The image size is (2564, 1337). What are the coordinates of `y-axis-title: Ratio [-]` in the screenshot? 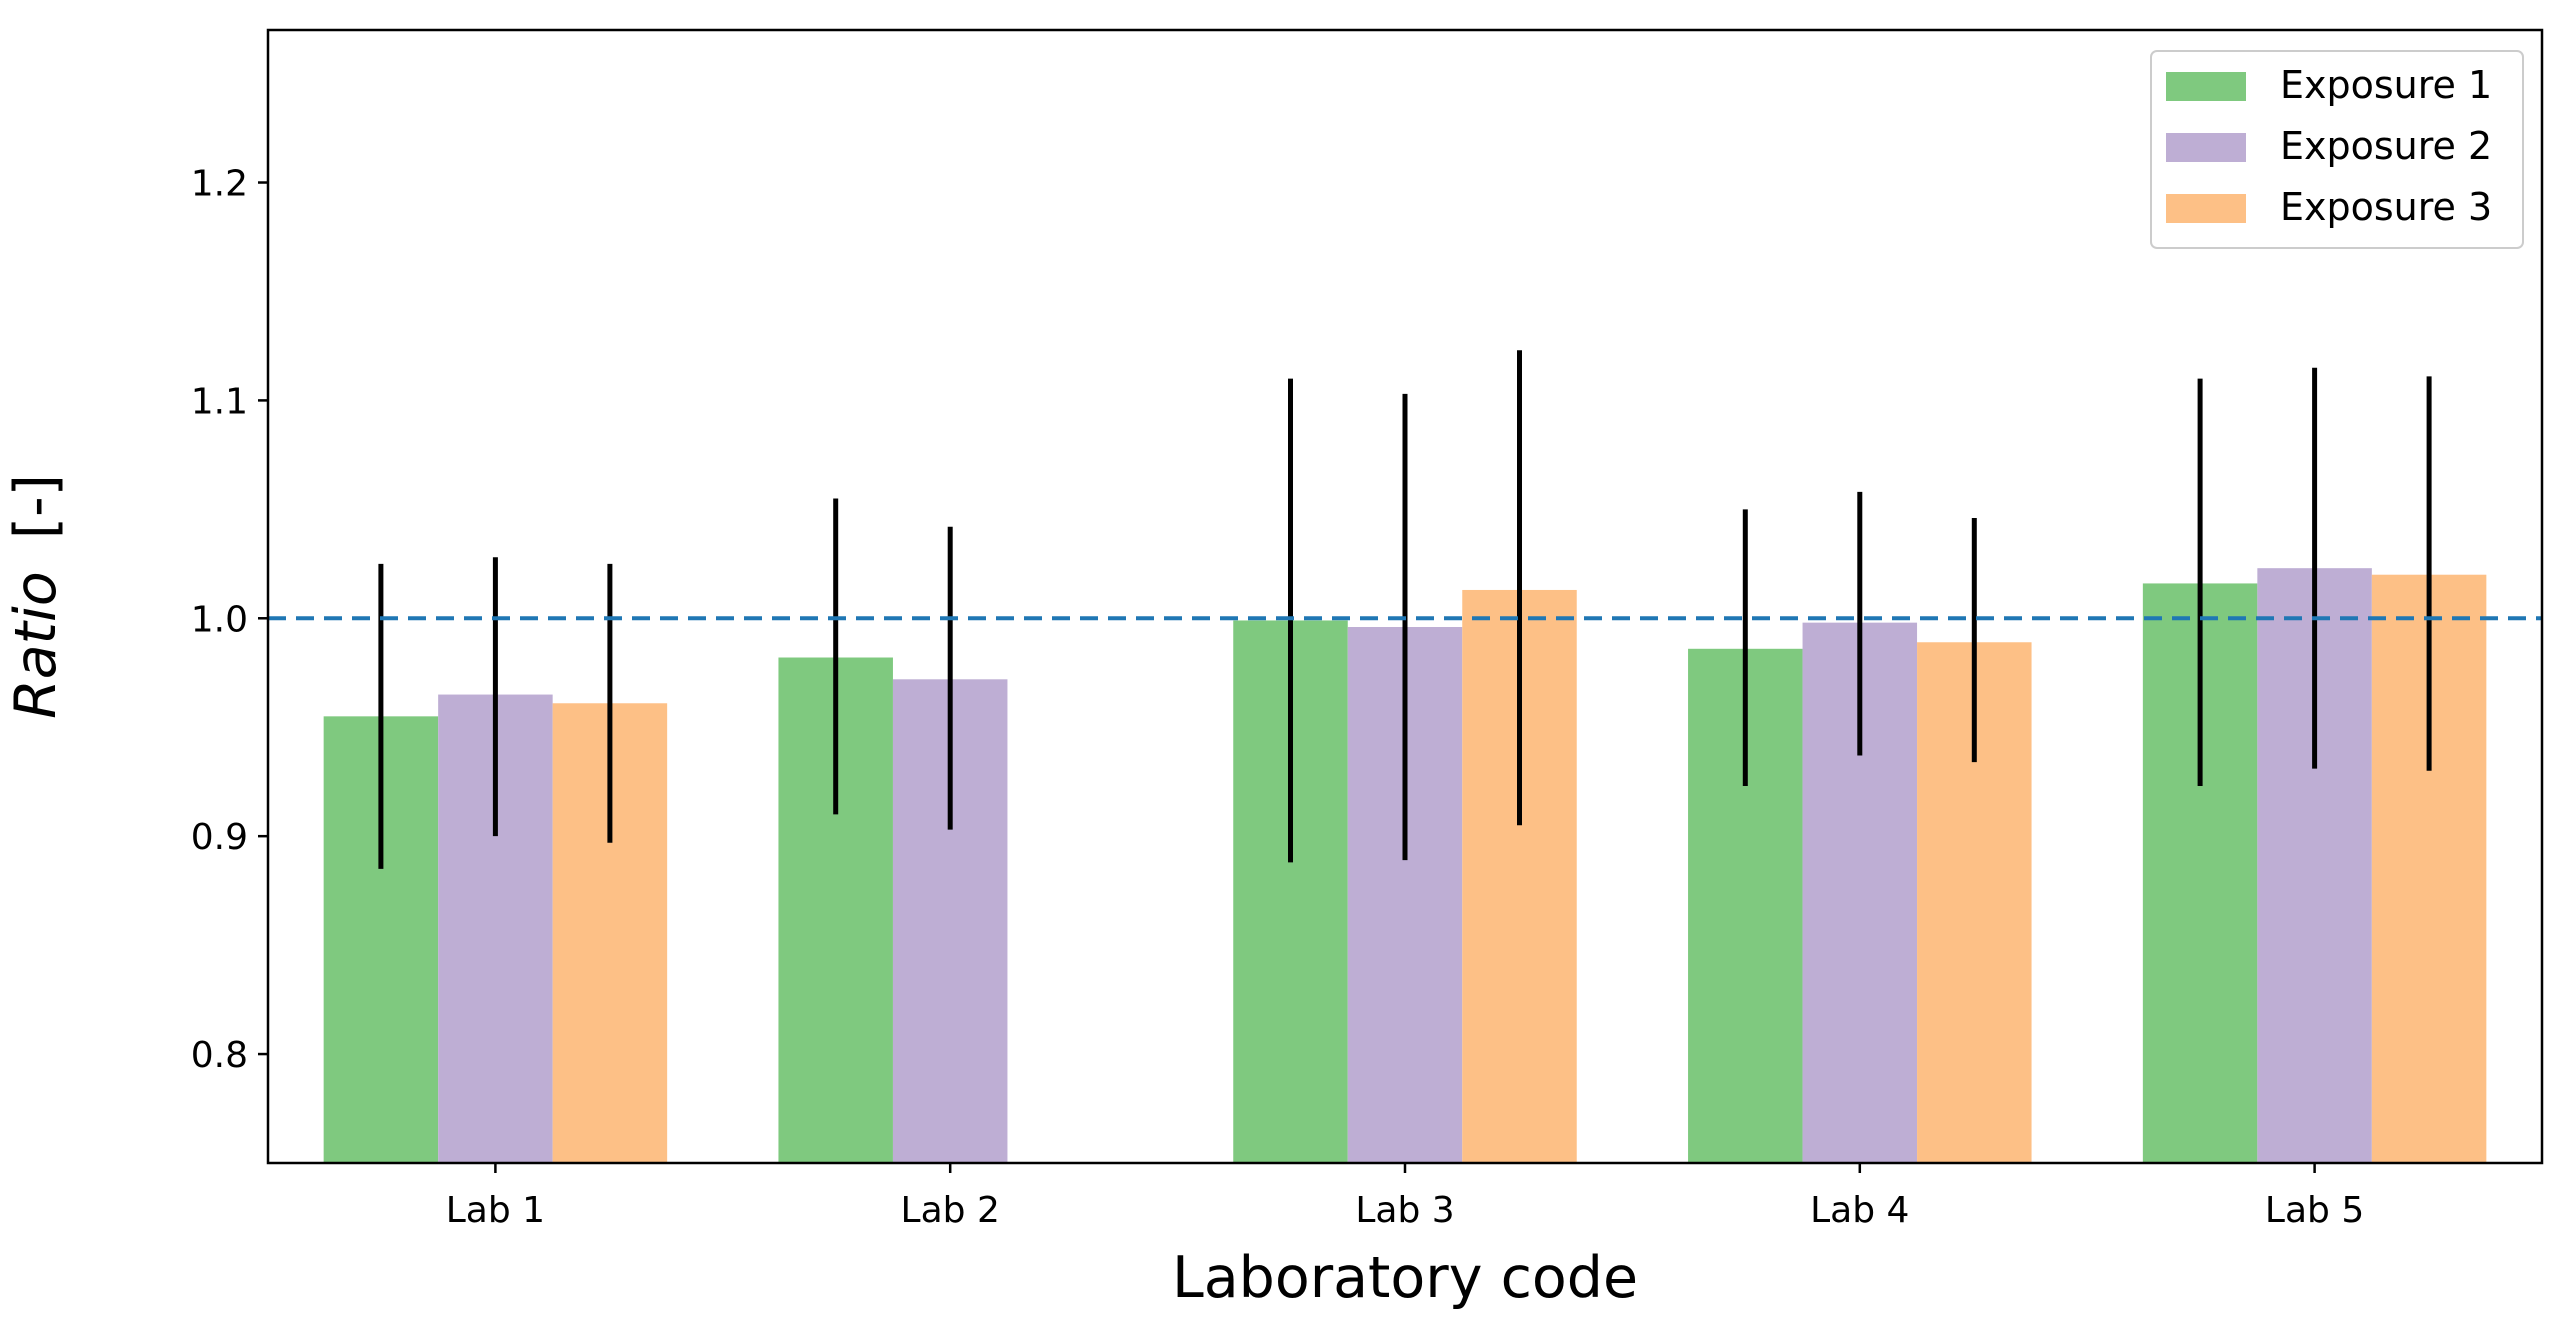 It's located at (36, 596).